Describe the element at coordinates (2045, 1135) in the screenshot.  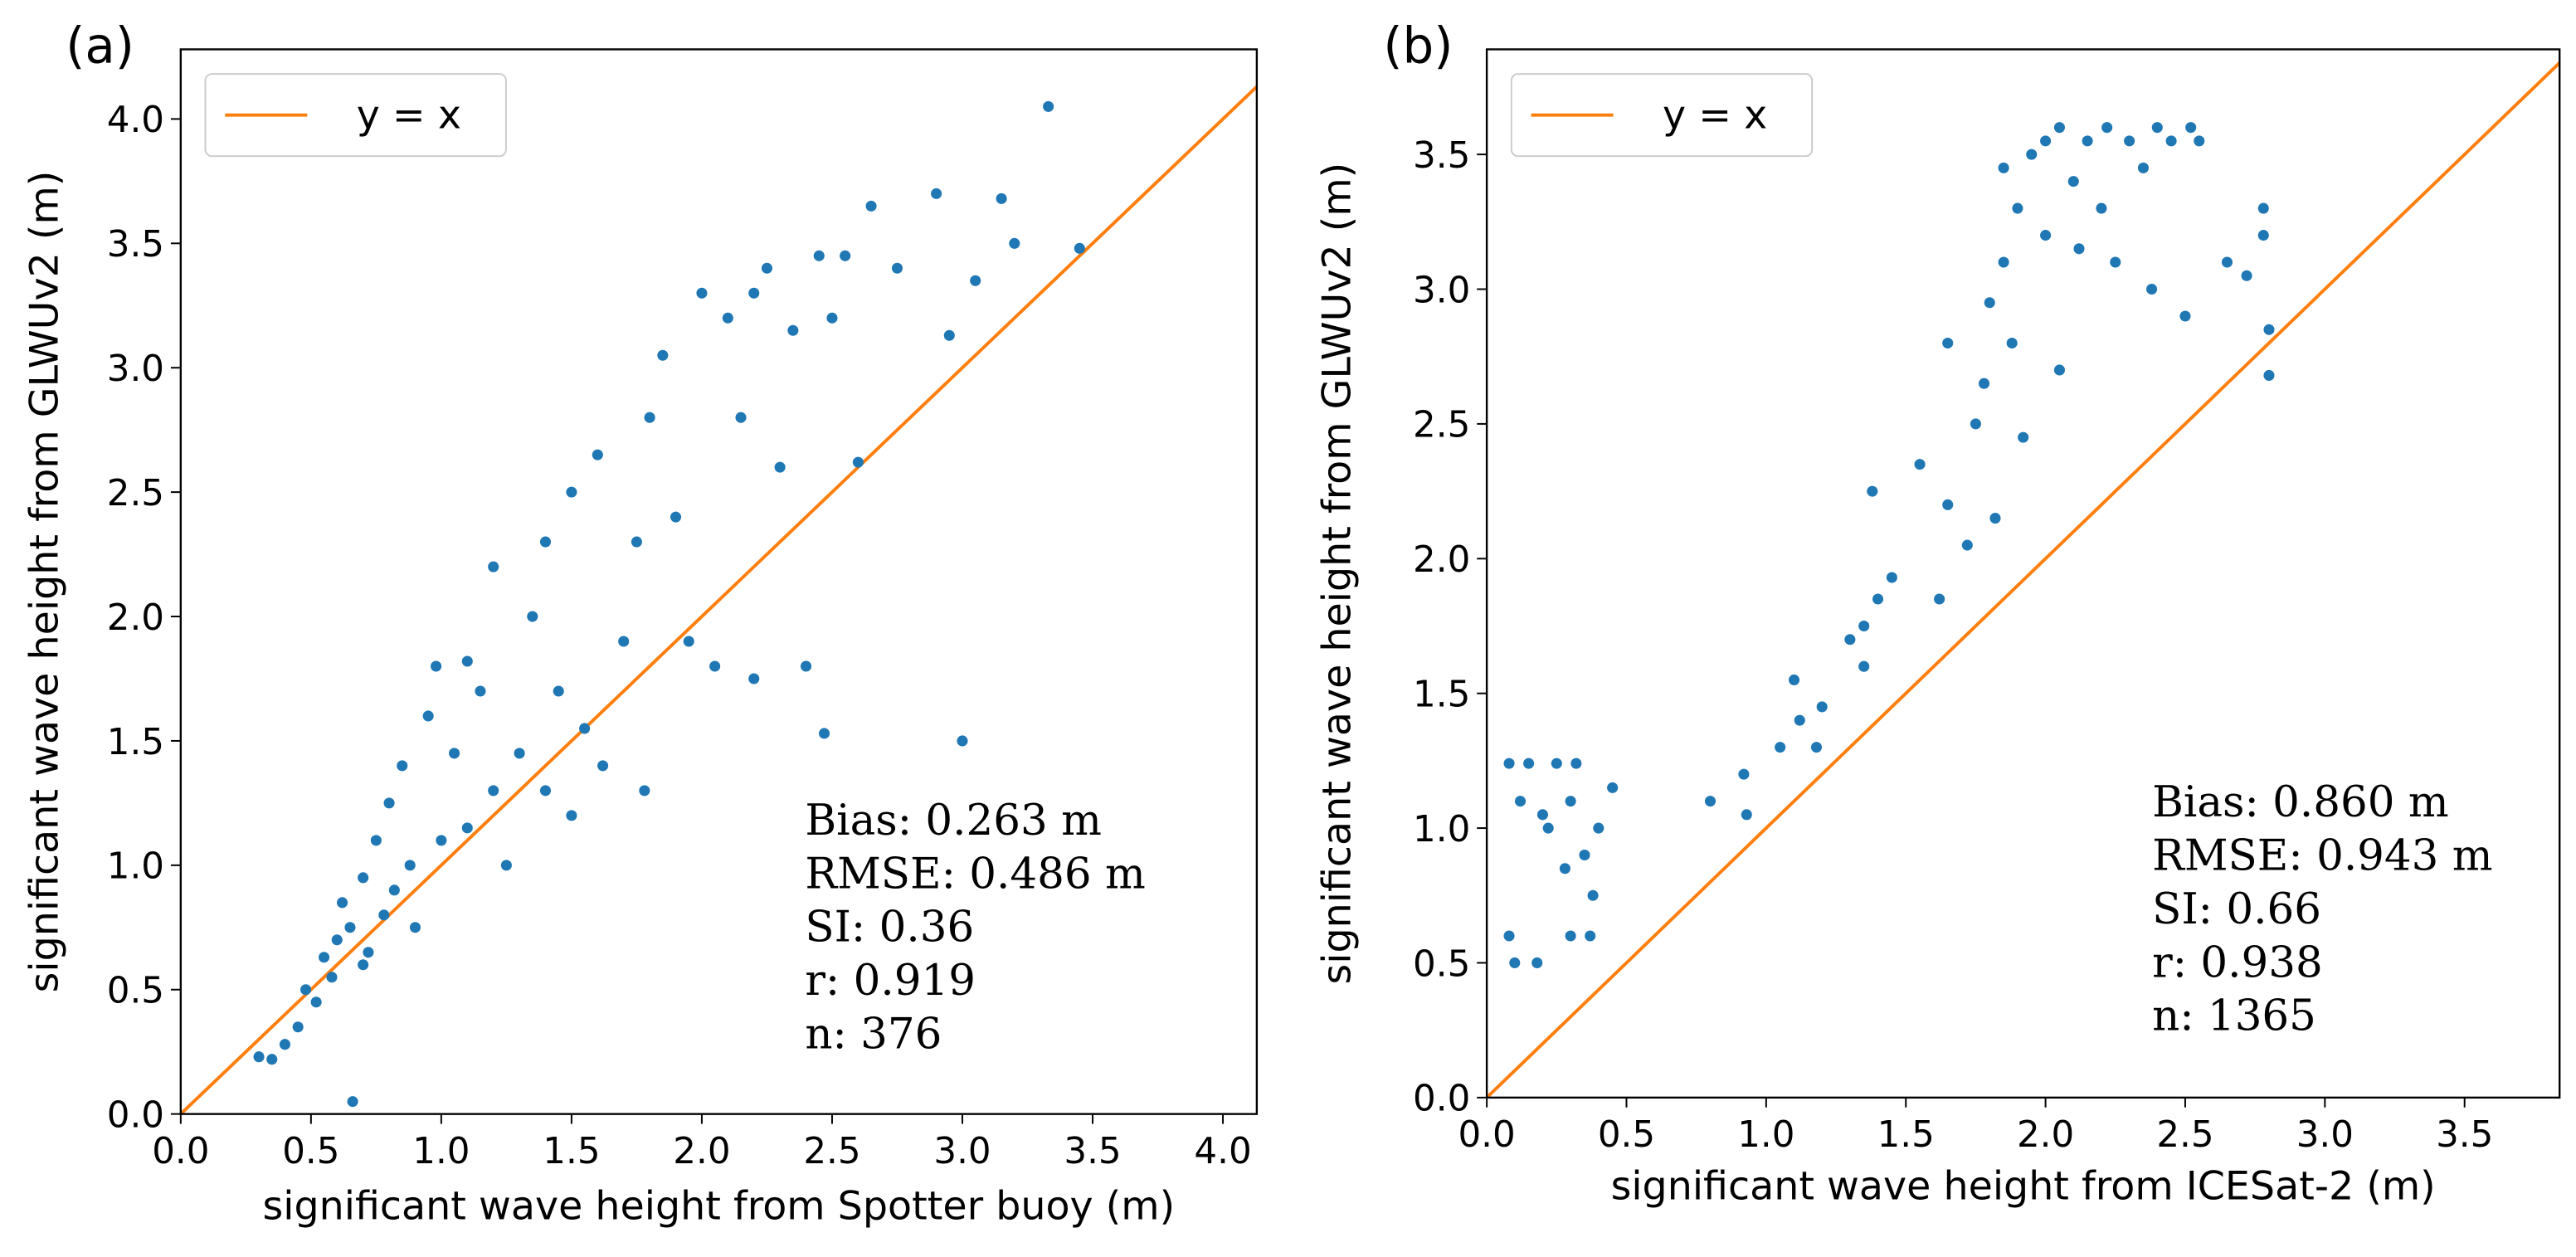
I see `x-tick-label: 2.0` at that location.